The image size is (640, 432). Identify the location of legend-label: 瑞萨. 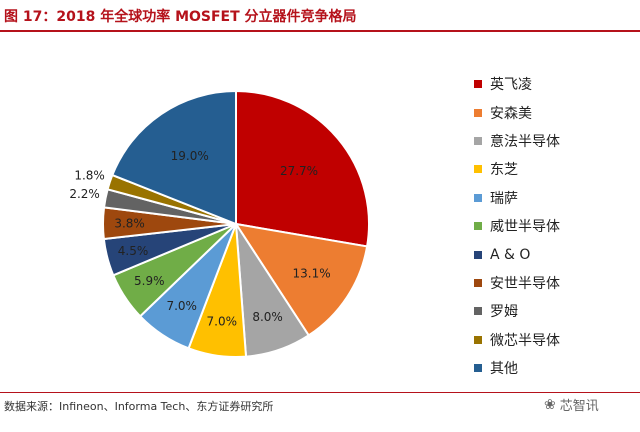
(504, 198).